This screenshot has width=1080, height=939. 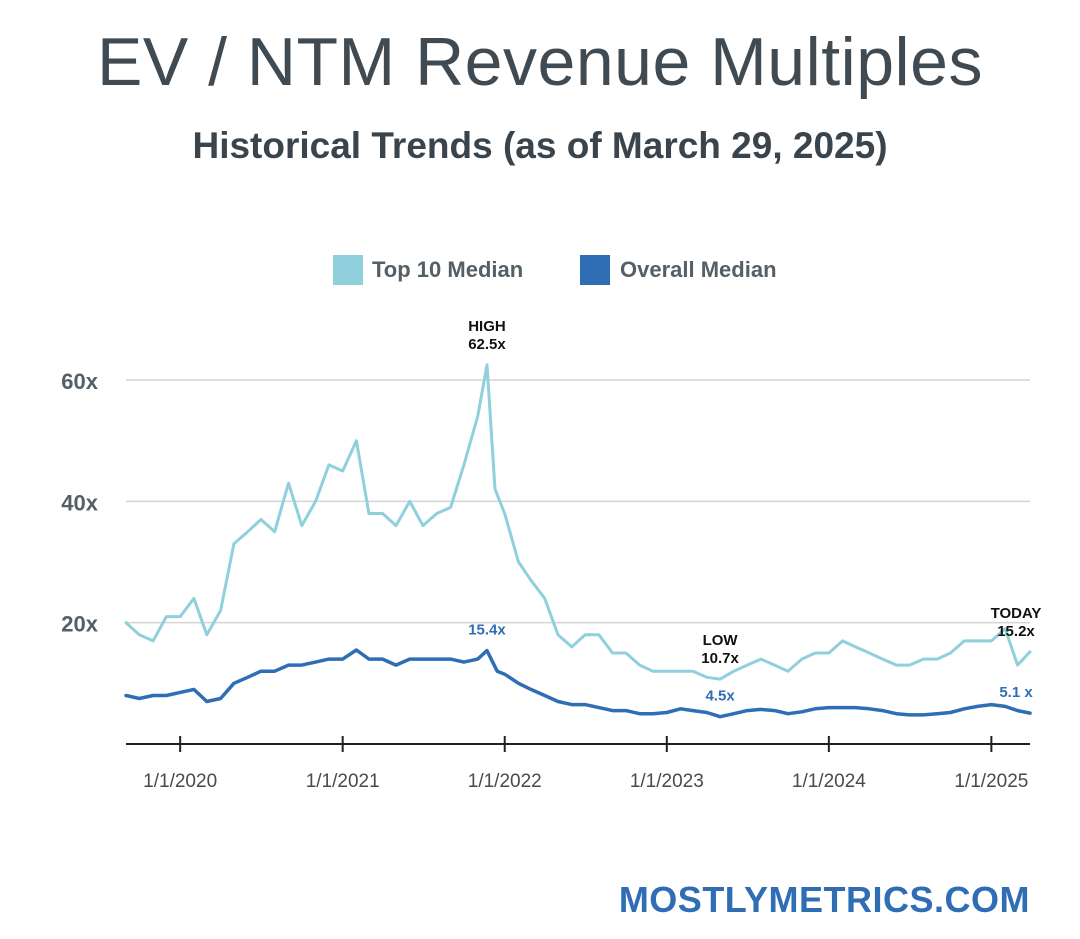 I want to click on annotation-line: 10.7x, so click(x=720, y=658).